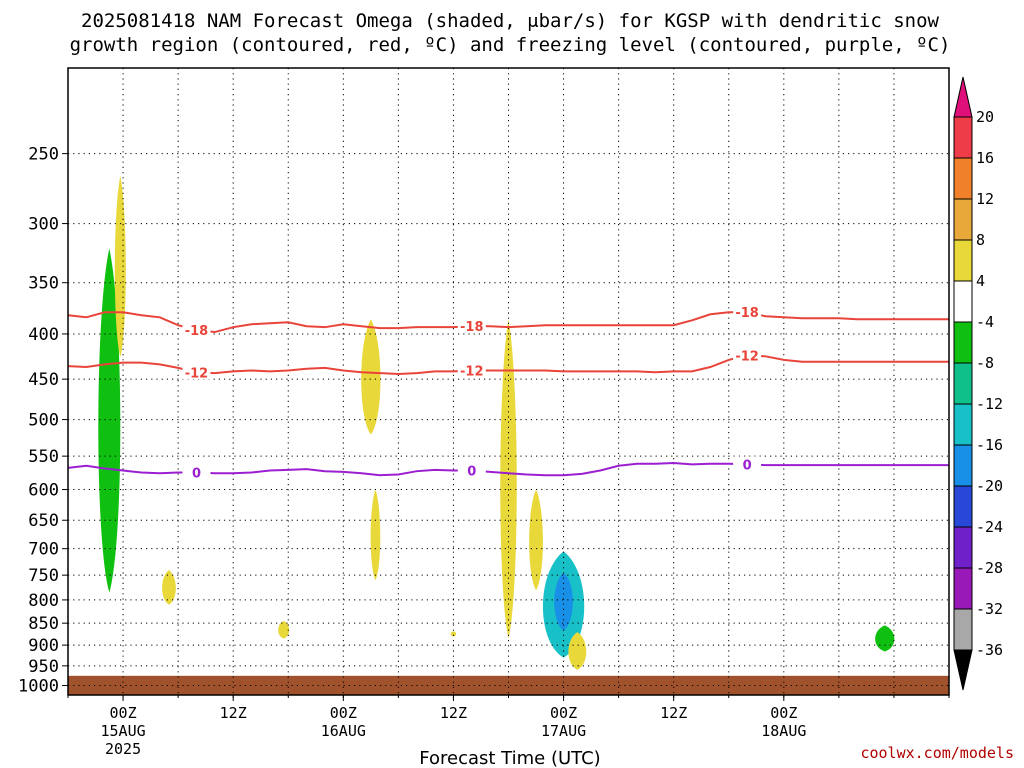 The width and height of the screenshot is (1024, 768). Describe the element at coordinates (783, 731) in the screenshot. I see `x-tick-date-6: 18AUG` at that location.